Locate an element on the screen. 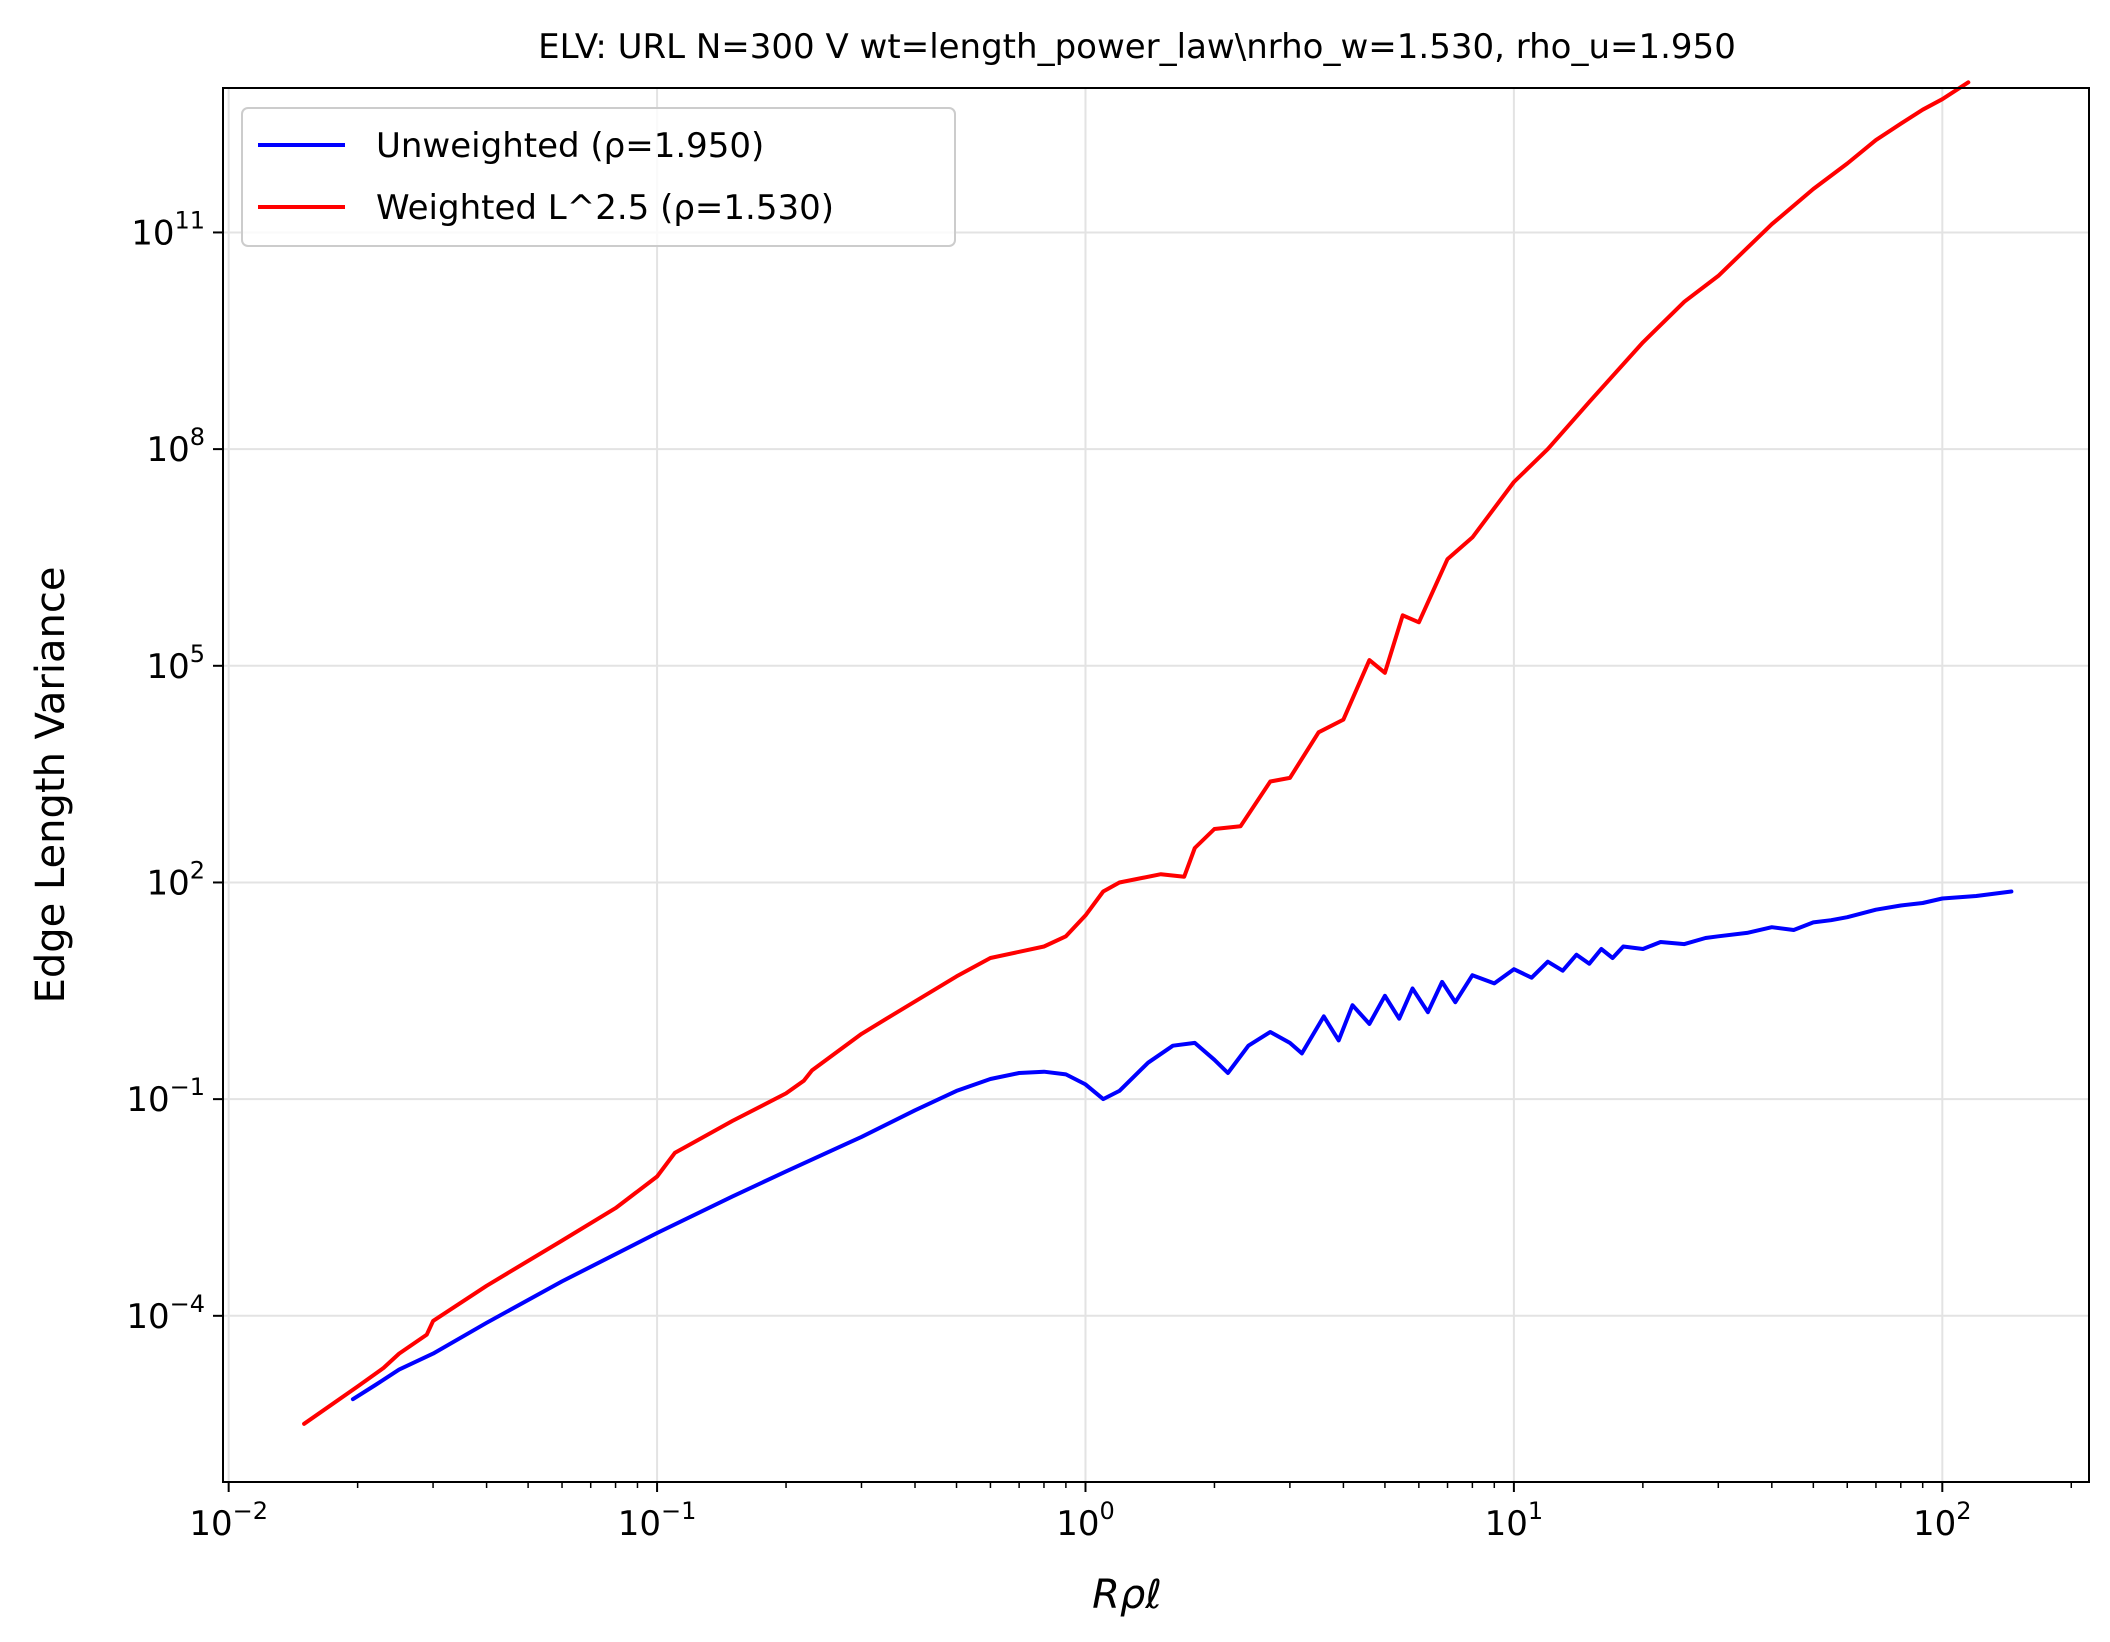  y-tick-exponent: 11 is located at coordinates (189, 220).